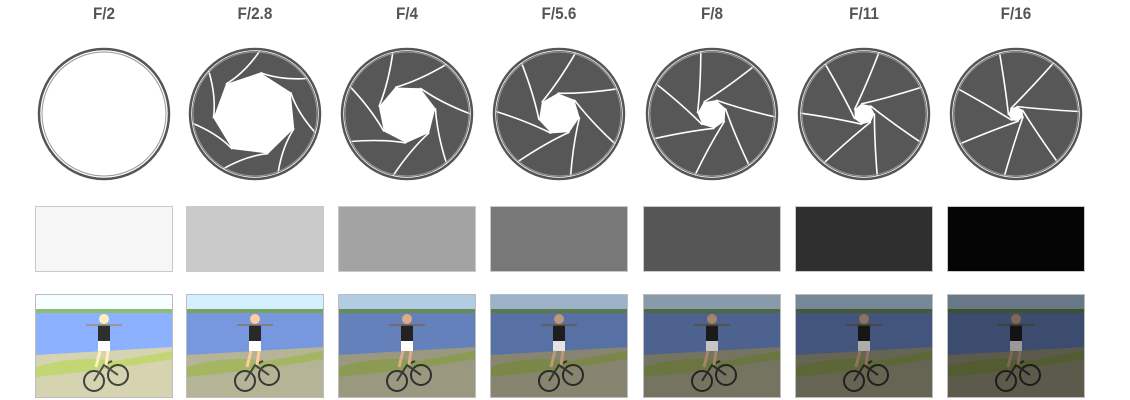 This screenshot has height=400, width=1130. Describe the element at coordinates (559, 13) in the screenshot. I see `f-stop-label: F/5.6` at that location.